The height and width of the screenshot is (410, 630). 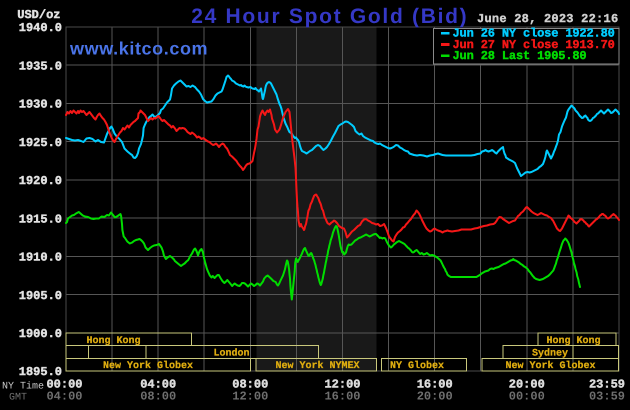 I want to click on svg-text: 24 Hour Spot Gold (Bid), so click(x=329, y=16).